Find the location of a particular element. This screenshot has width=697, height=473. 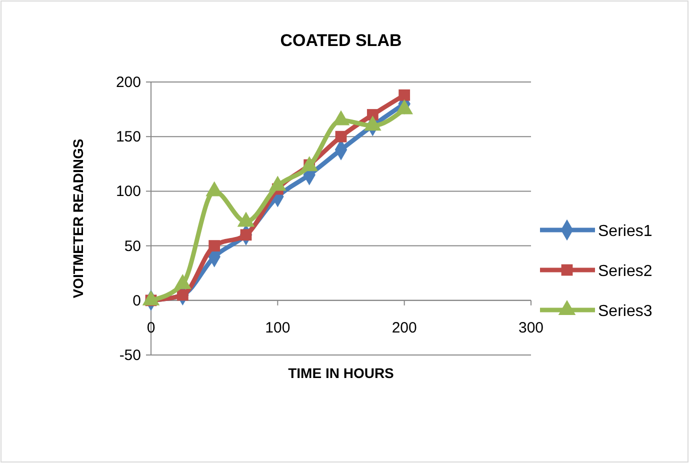

legend-label: Series2 is located at coordinates (625, 271).